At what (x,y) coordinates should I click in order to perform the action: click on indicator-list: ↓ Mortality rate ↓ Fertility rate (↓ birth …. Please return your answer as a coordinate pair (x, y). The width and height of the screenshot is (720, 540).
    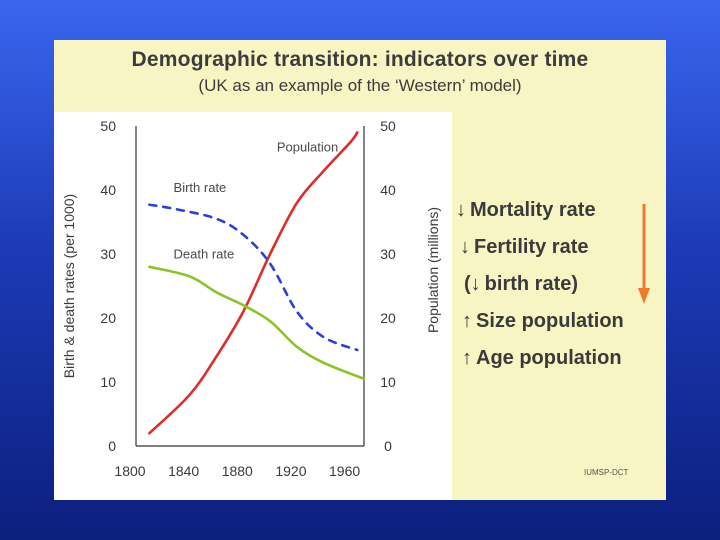
    Looking at the image, I should click on (561, 284).